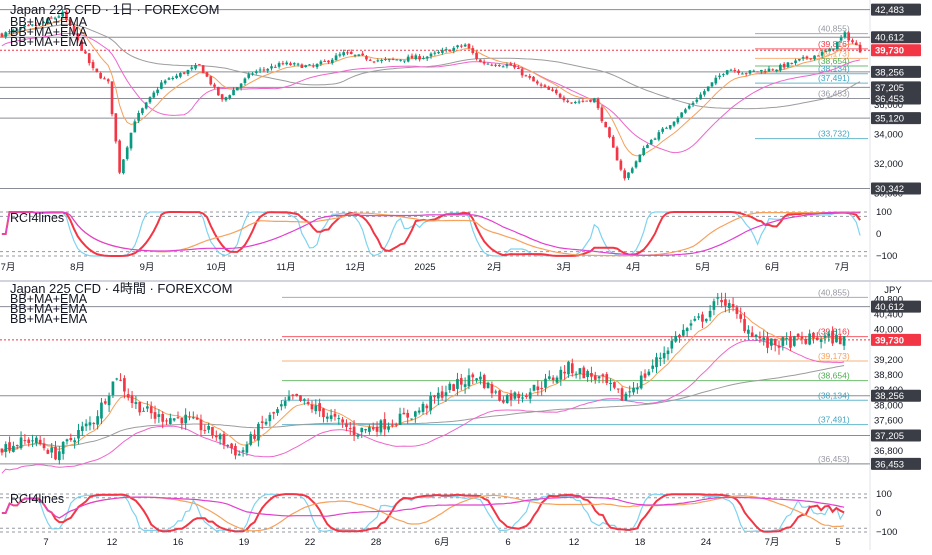 Image resolution: width=932 pixels, height=555 pixels. Describe the element at coordinates (889, 51) in the screenshot. I see `last-price-text: 39,730` at that location.